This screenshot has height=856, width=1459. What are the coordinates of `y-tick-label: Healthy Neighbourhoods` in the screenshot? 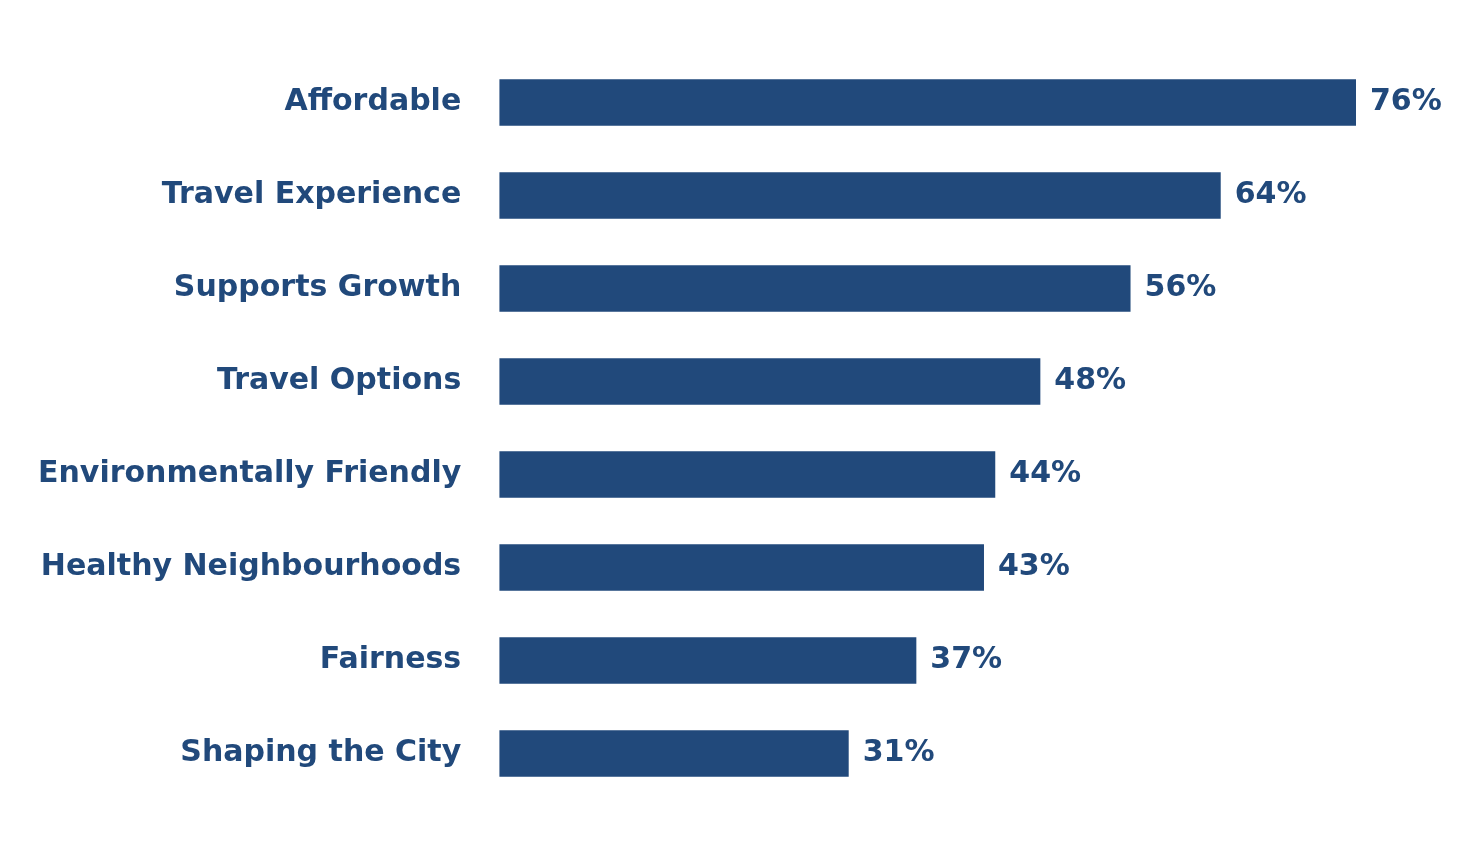 It's located at (251, 565).